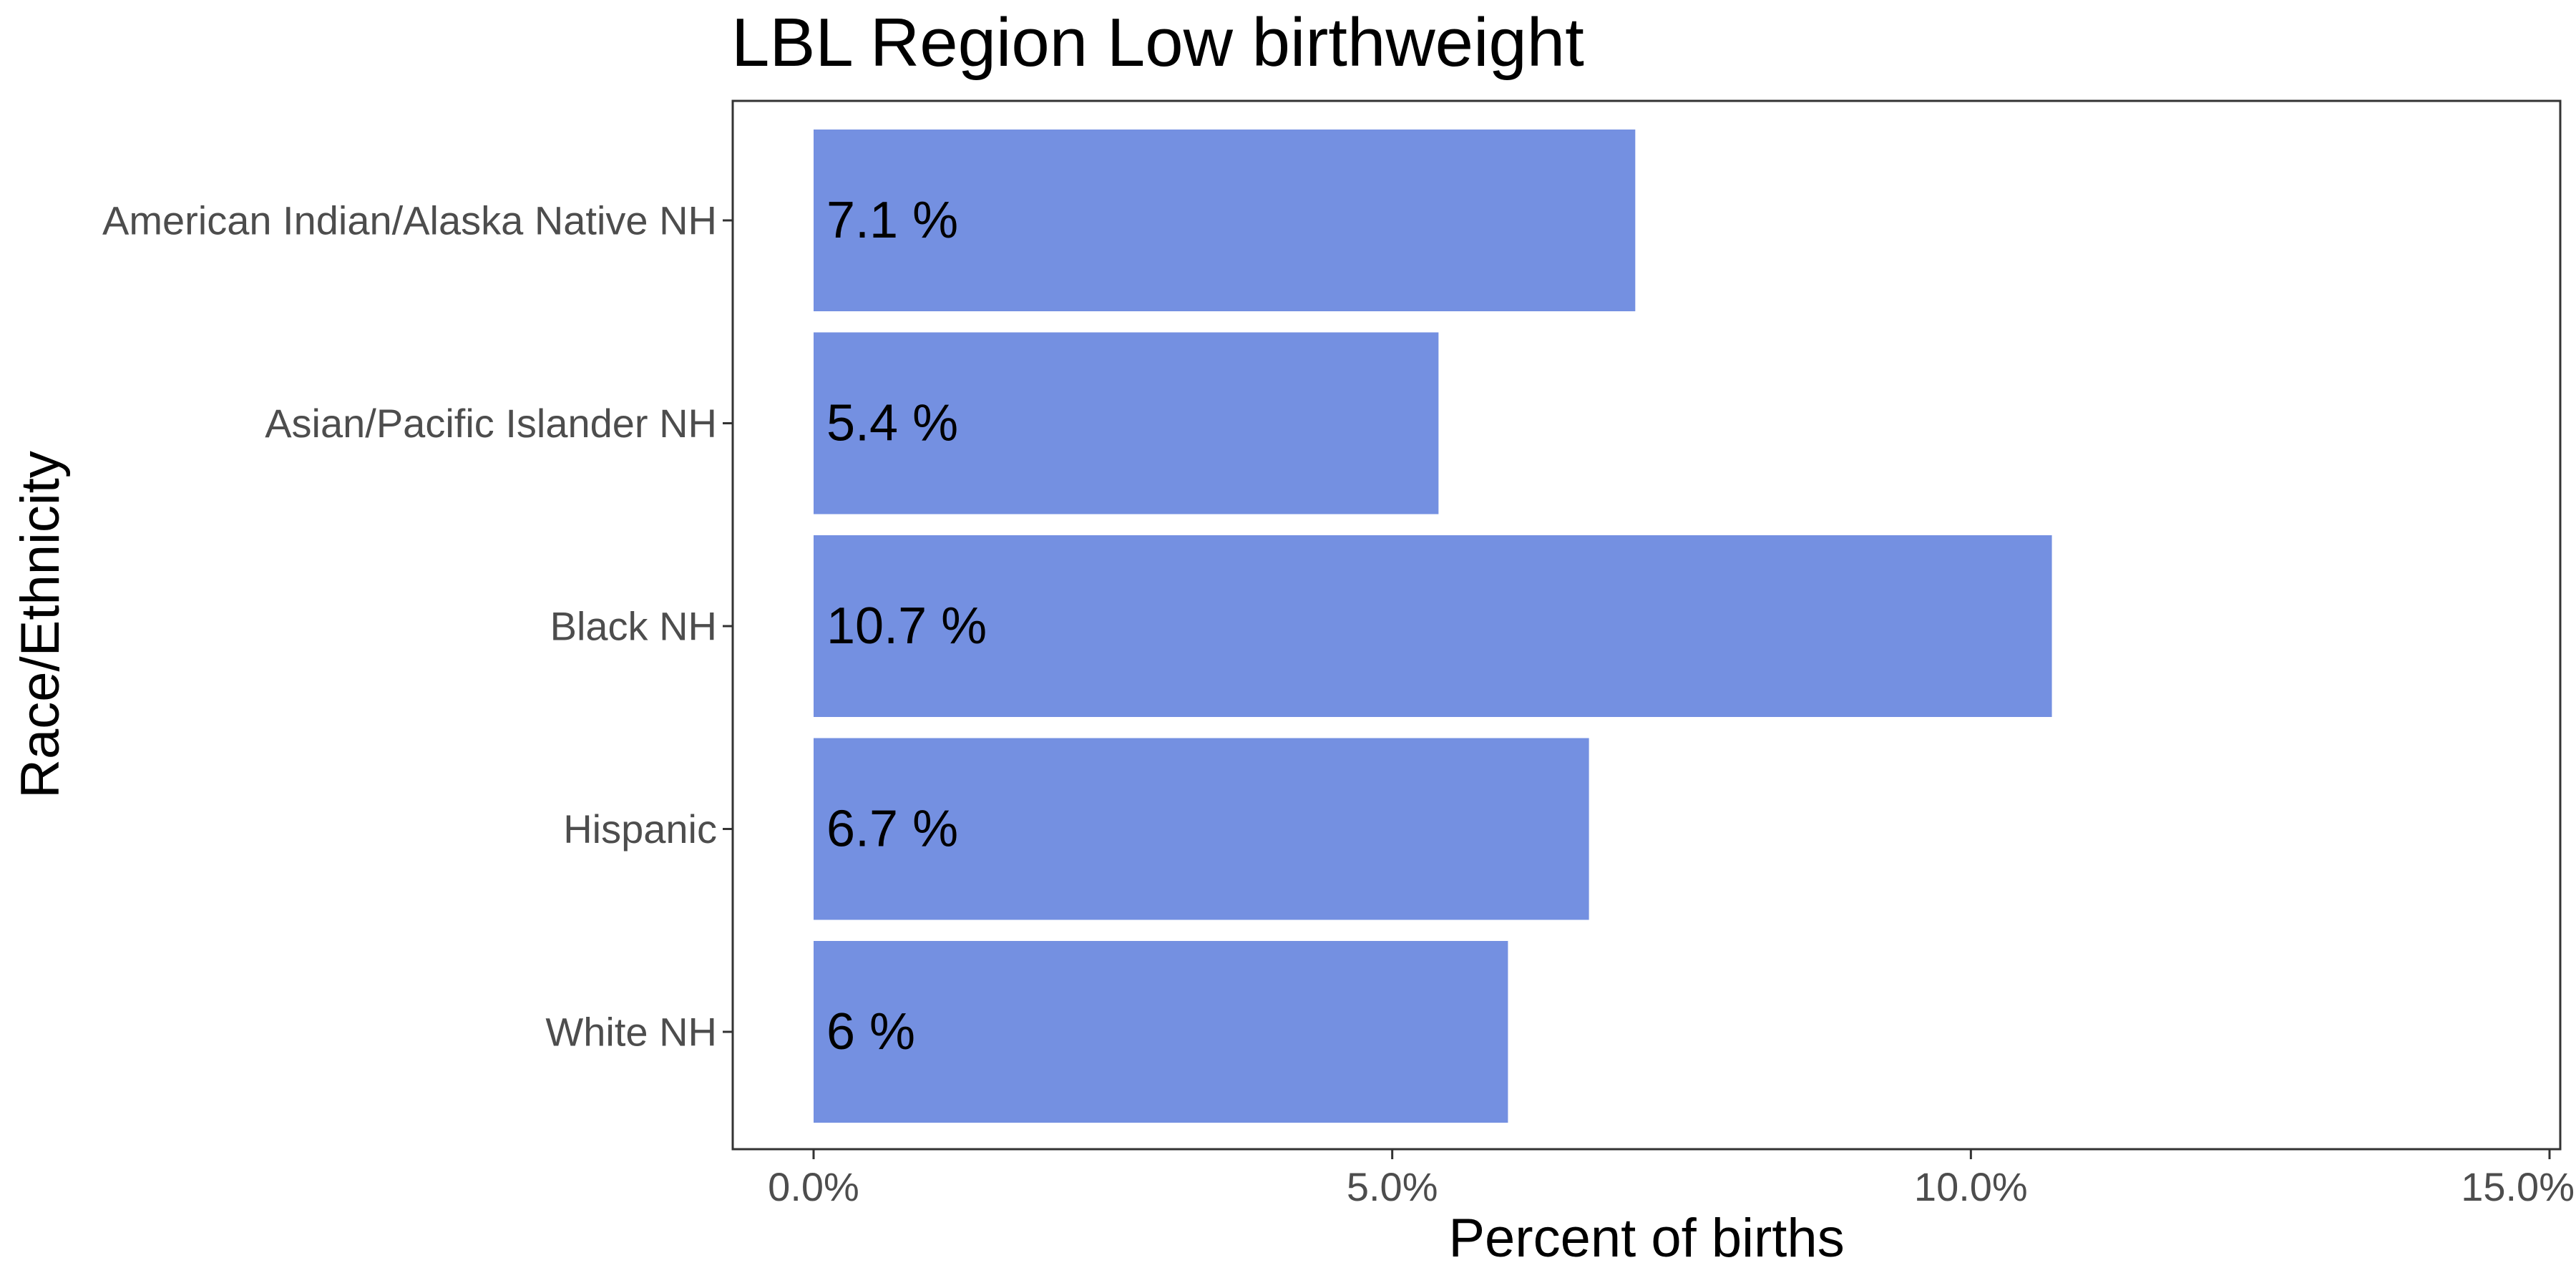  Describe the element at coordinates (409, 220) in the screenshot. I see `y-tick-label-1: American Indian/Alaska Native NH` at that location.